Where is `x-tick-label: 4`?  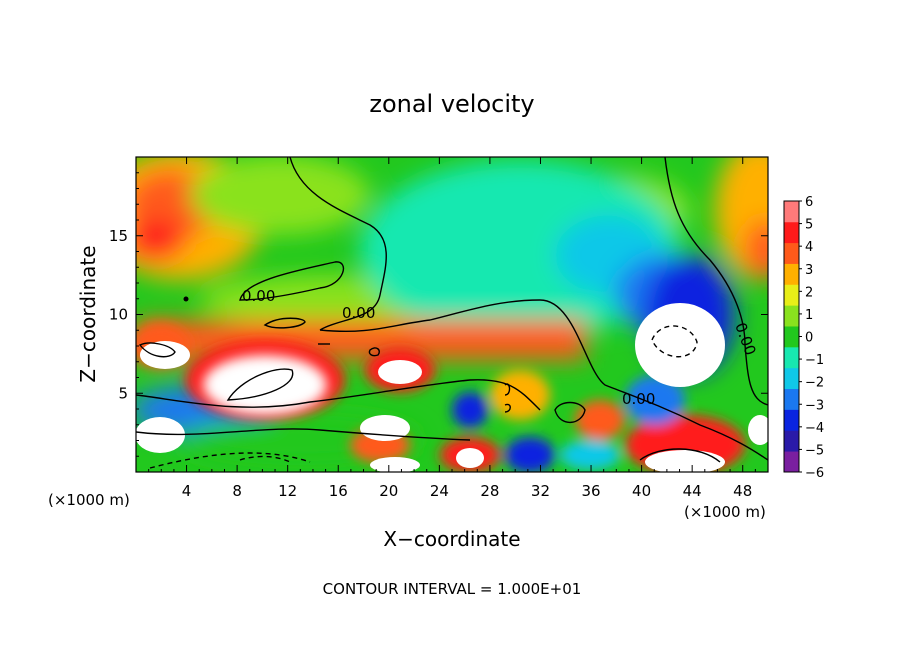
x-tick-label: 4 is located at coordinates (187, 491).